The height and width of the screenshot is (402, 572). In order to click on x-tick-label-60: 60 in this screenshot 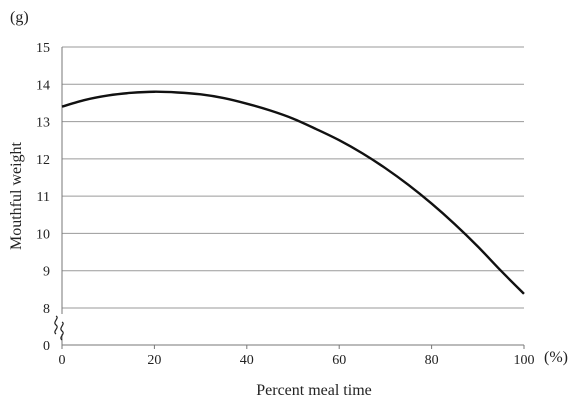, I will do `click(339, 360)`.